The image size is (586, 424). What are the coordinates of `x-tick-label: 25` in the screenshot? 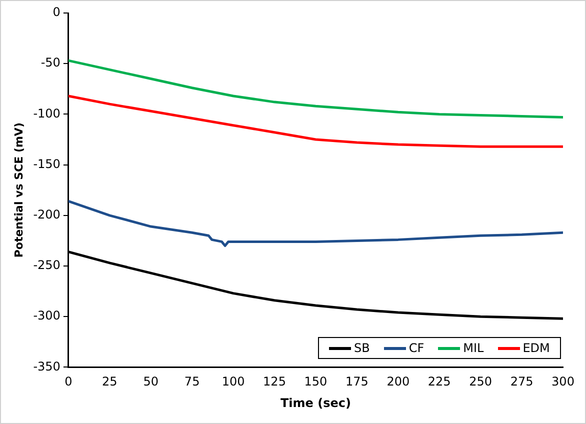 It's located at (110, 381).